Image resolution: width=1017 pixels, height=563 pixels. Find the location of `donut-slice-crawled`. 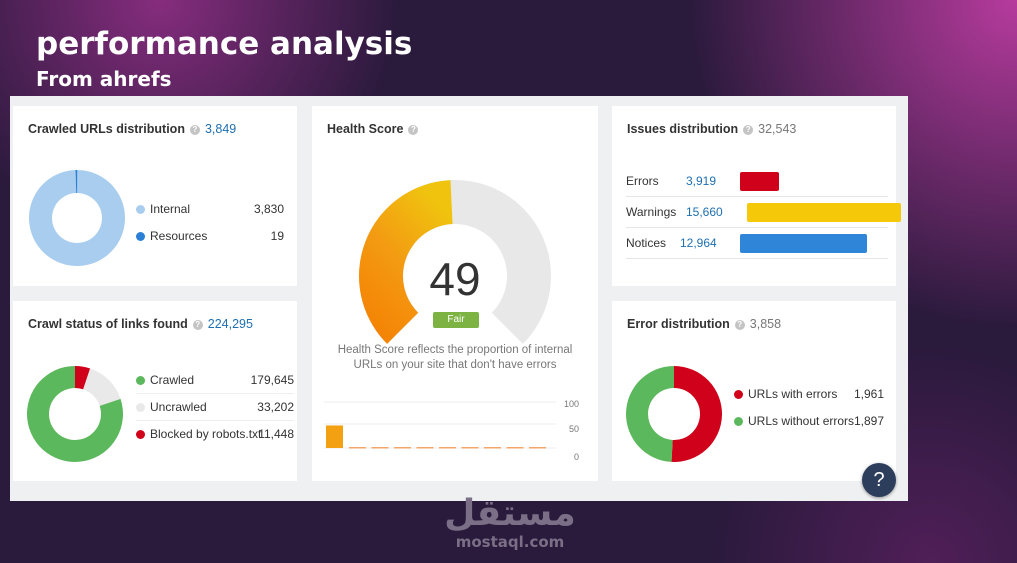

donut-slice-crawled is located at coordinates (75, 414).